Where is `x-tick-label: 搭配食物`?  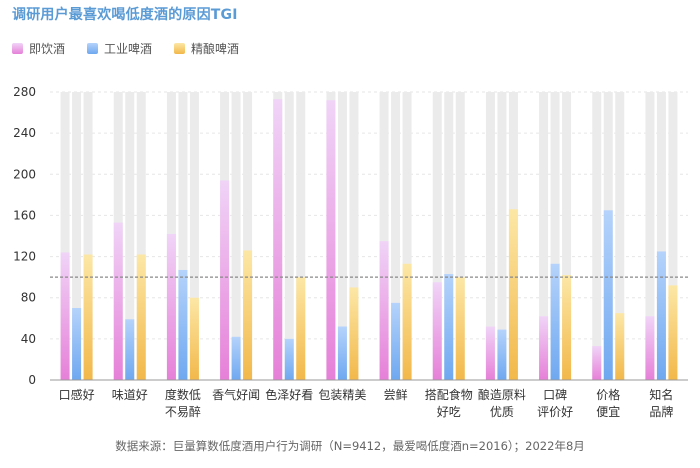 x-tick-label: 搭配食物 is located at coordinates (449, 394).